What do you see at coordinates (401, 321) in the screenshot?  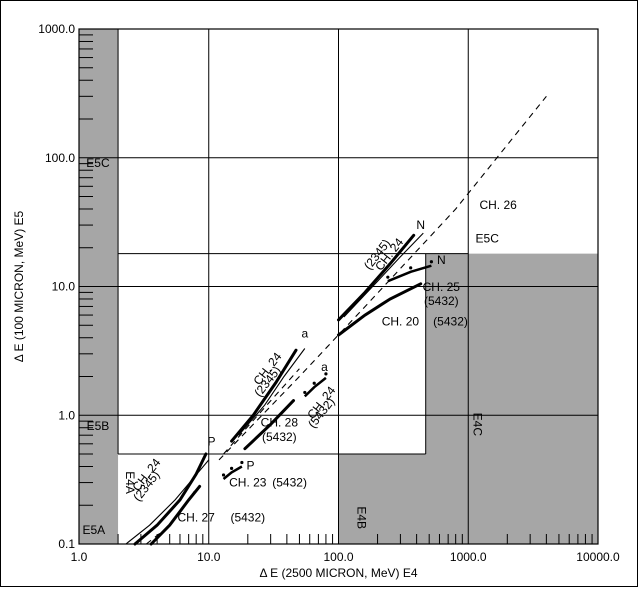 I see `annotation-11: CH. 20` at bounding box center [401, 321].